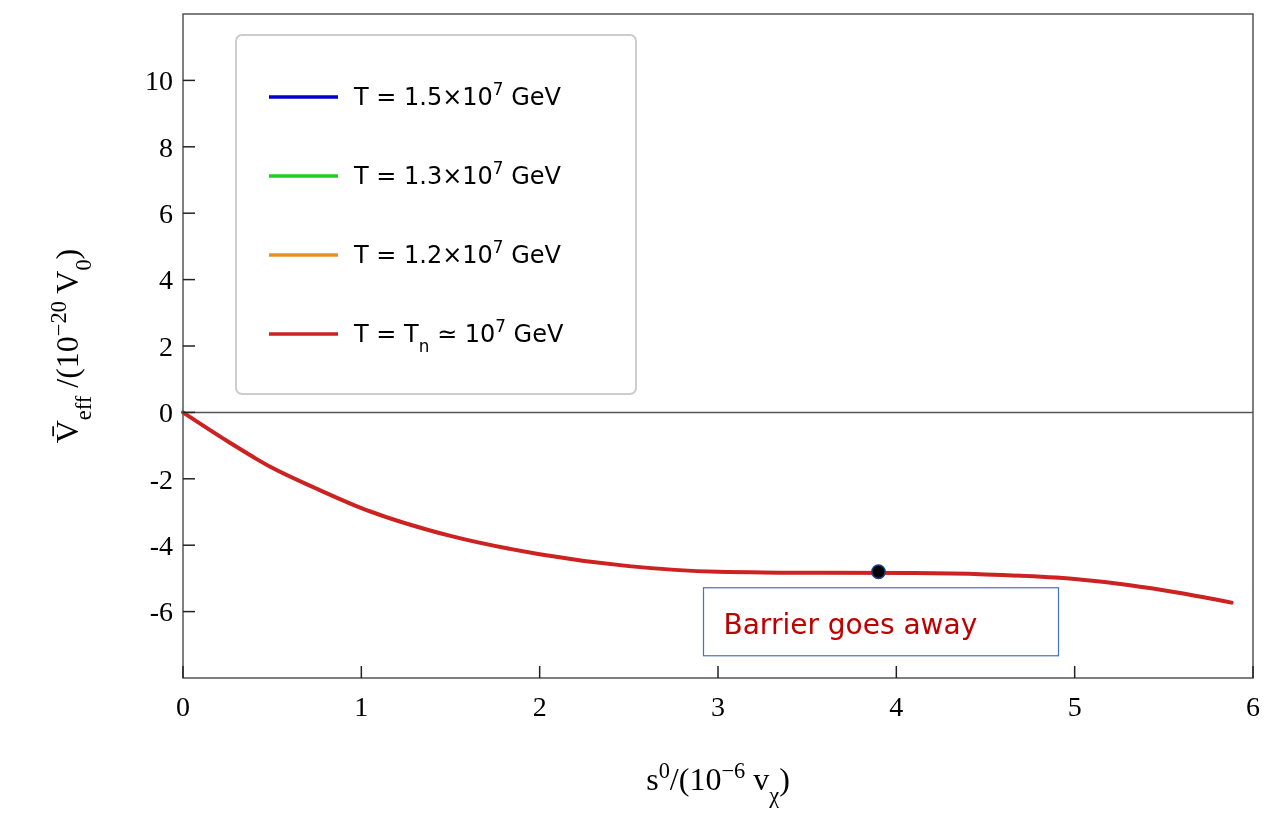 The image size is (1265, 821). What do you see at coordinates (161, 479) in the screenshot?
I see `y-tick-label: -2` at bounding box center [161, 479].